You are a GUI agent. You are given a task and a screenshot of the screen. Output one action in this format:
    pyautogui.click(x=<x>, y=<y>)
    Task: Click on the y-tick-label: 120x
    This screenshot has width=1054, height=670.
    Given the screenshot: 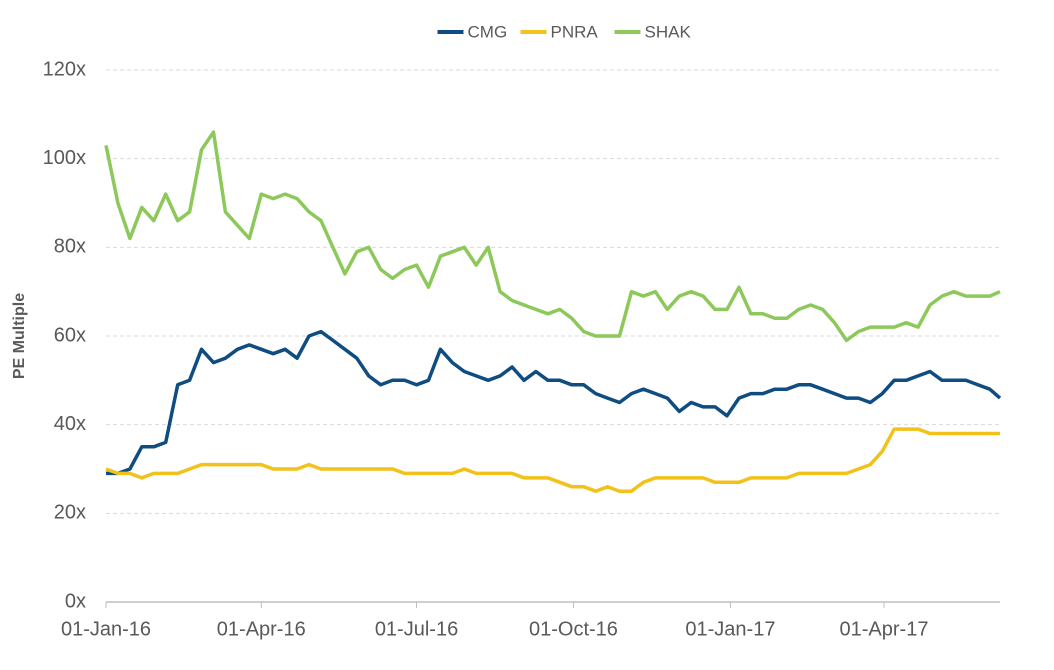 What is the action you would take?
    pyautogui.click(x=64, y=69)
    